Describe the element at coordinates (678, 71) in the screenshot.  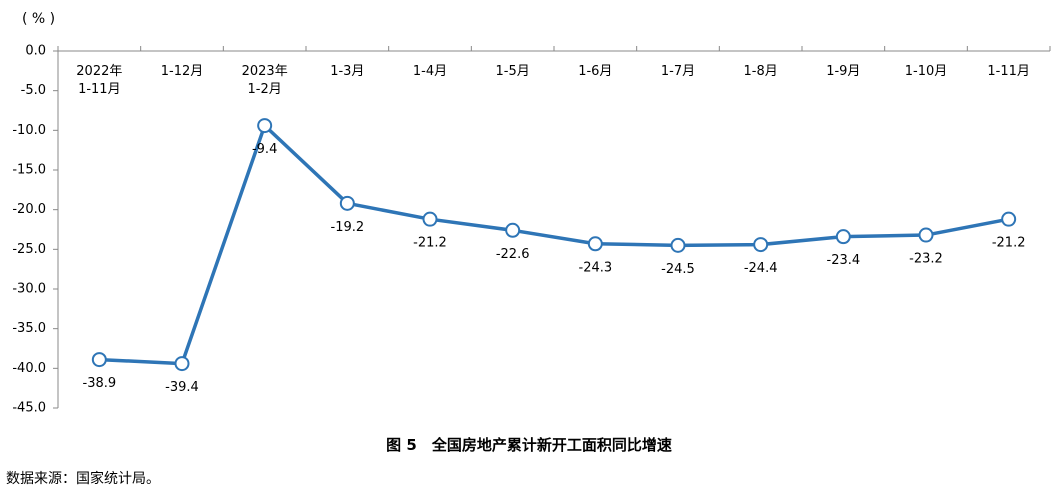
I see `x-tick-label: 1-7月` at that location.